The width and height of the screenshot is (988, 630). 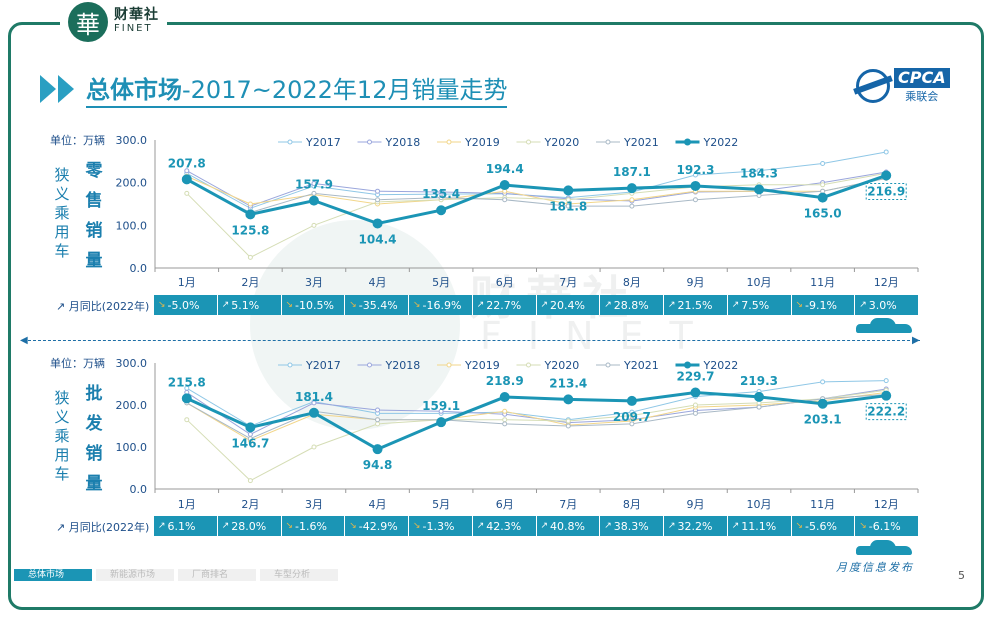 What do you see at coordinates (759, 282) in the screenshot?
I see `x-tick-label: 10月` at bounding box center [759, 282].